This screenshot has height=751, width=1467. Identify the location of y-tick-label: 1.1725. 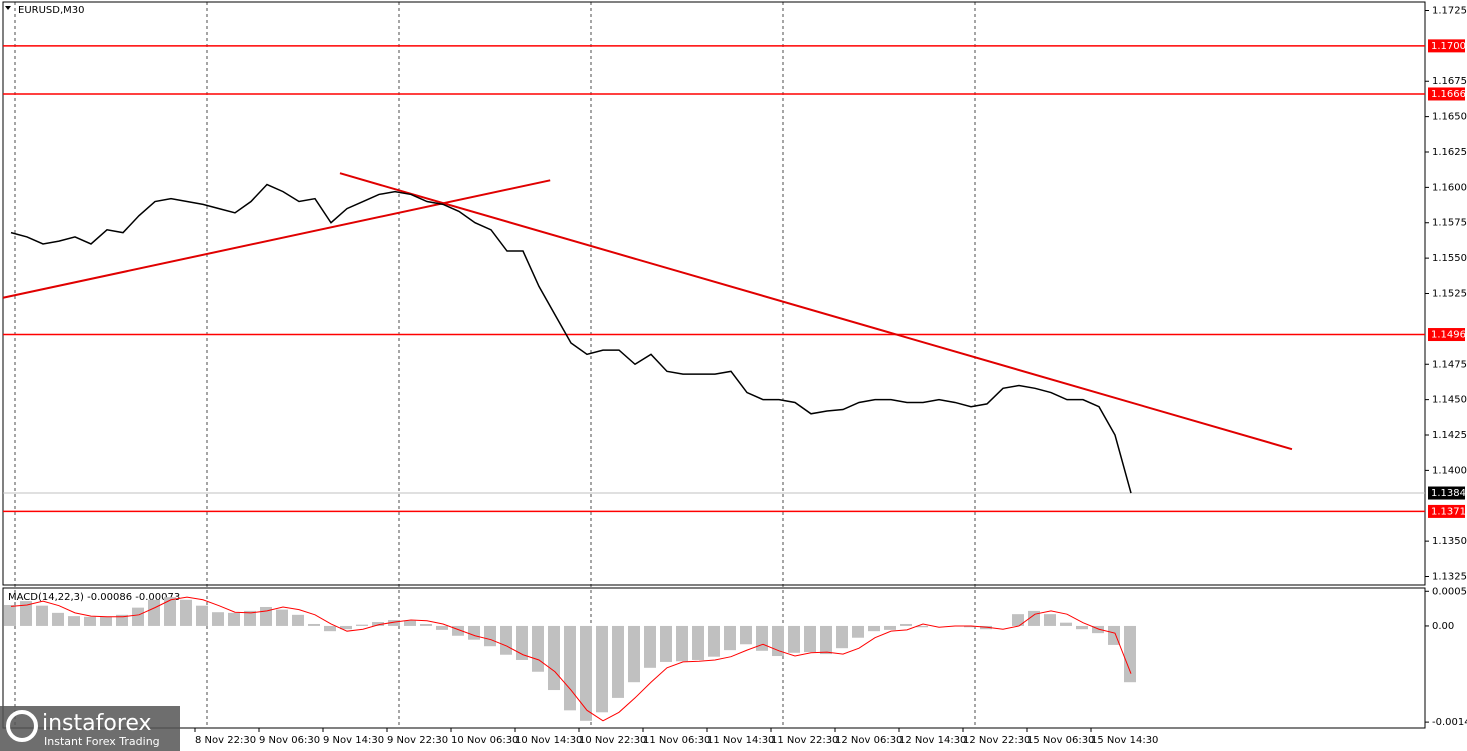
(1449, 10).